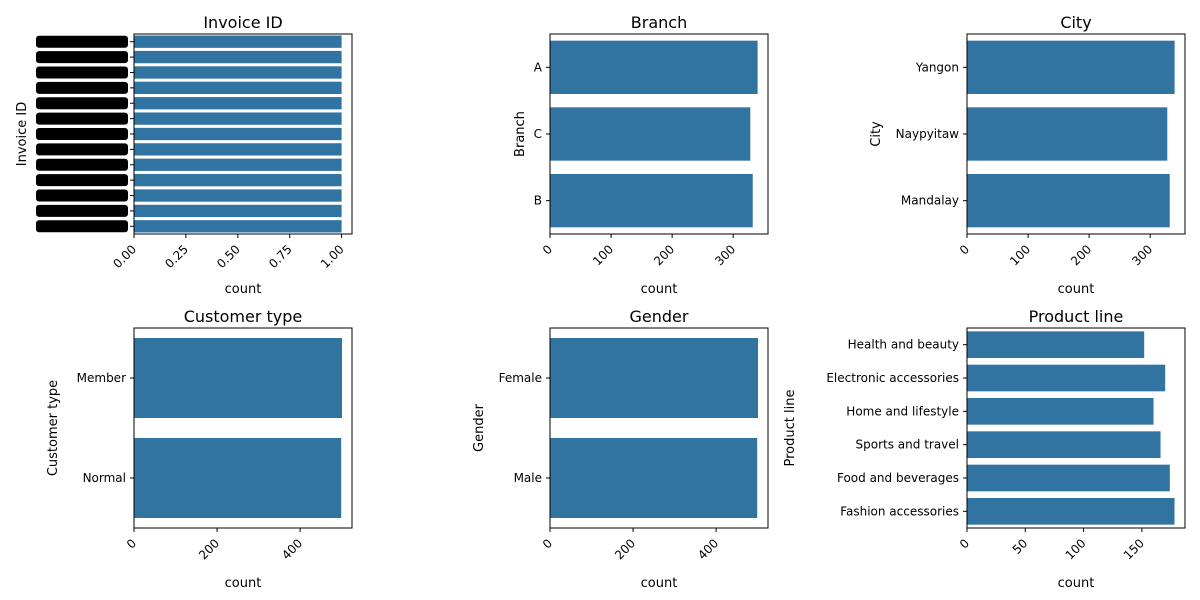 The image size is (1200, 600). Describe the element at coordinates (280, 256) in the screenshot. I see `xtick-label: 0.75` at that location.